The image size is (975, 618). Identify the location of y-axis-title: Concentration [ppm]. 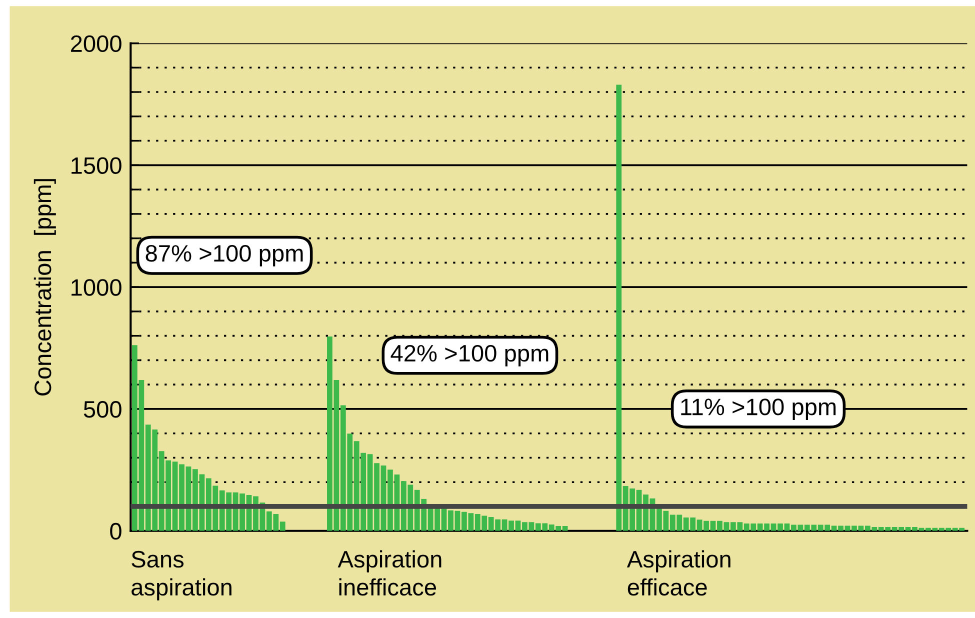
(45, 287).